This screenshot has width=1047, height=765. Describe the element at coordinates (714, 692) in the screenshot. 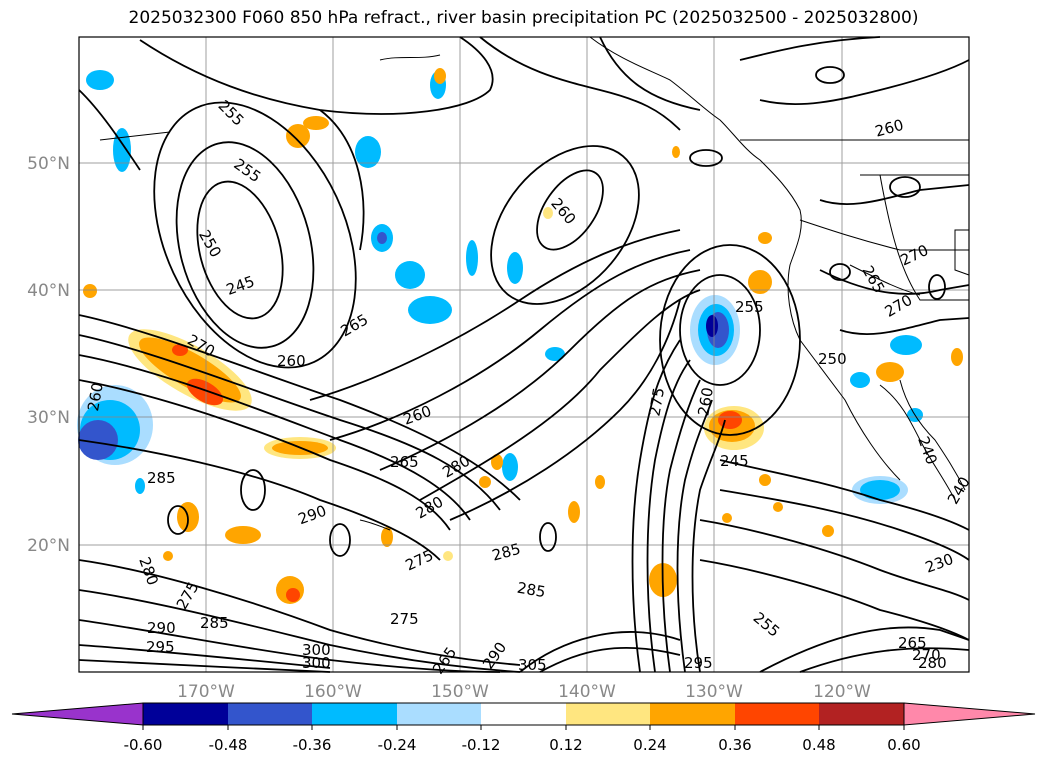

I see `lon-label-130w: 130°W` at that location.